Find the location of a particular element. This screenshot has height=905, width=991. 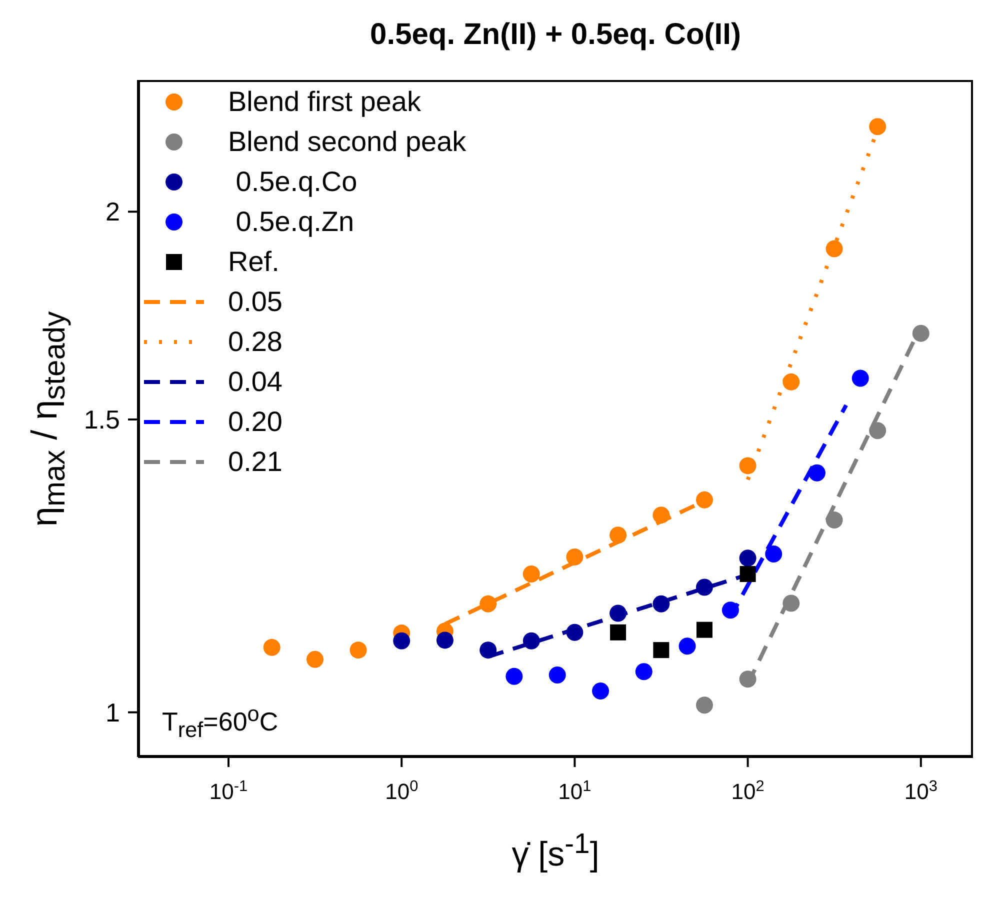

y-tick-label: 1 is located at coordinates (113, 712).